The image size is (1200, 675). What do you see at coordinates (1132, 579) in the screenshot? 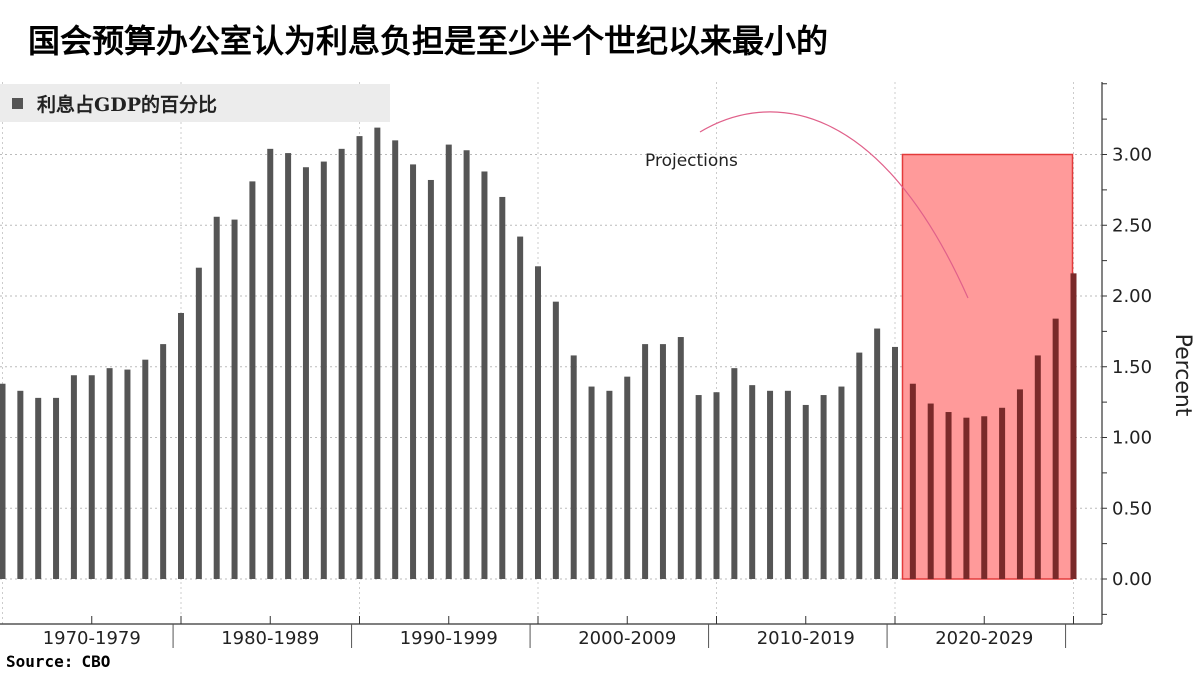
I see `y-tick-label: 0.00` at bounding box center [1132, 579].